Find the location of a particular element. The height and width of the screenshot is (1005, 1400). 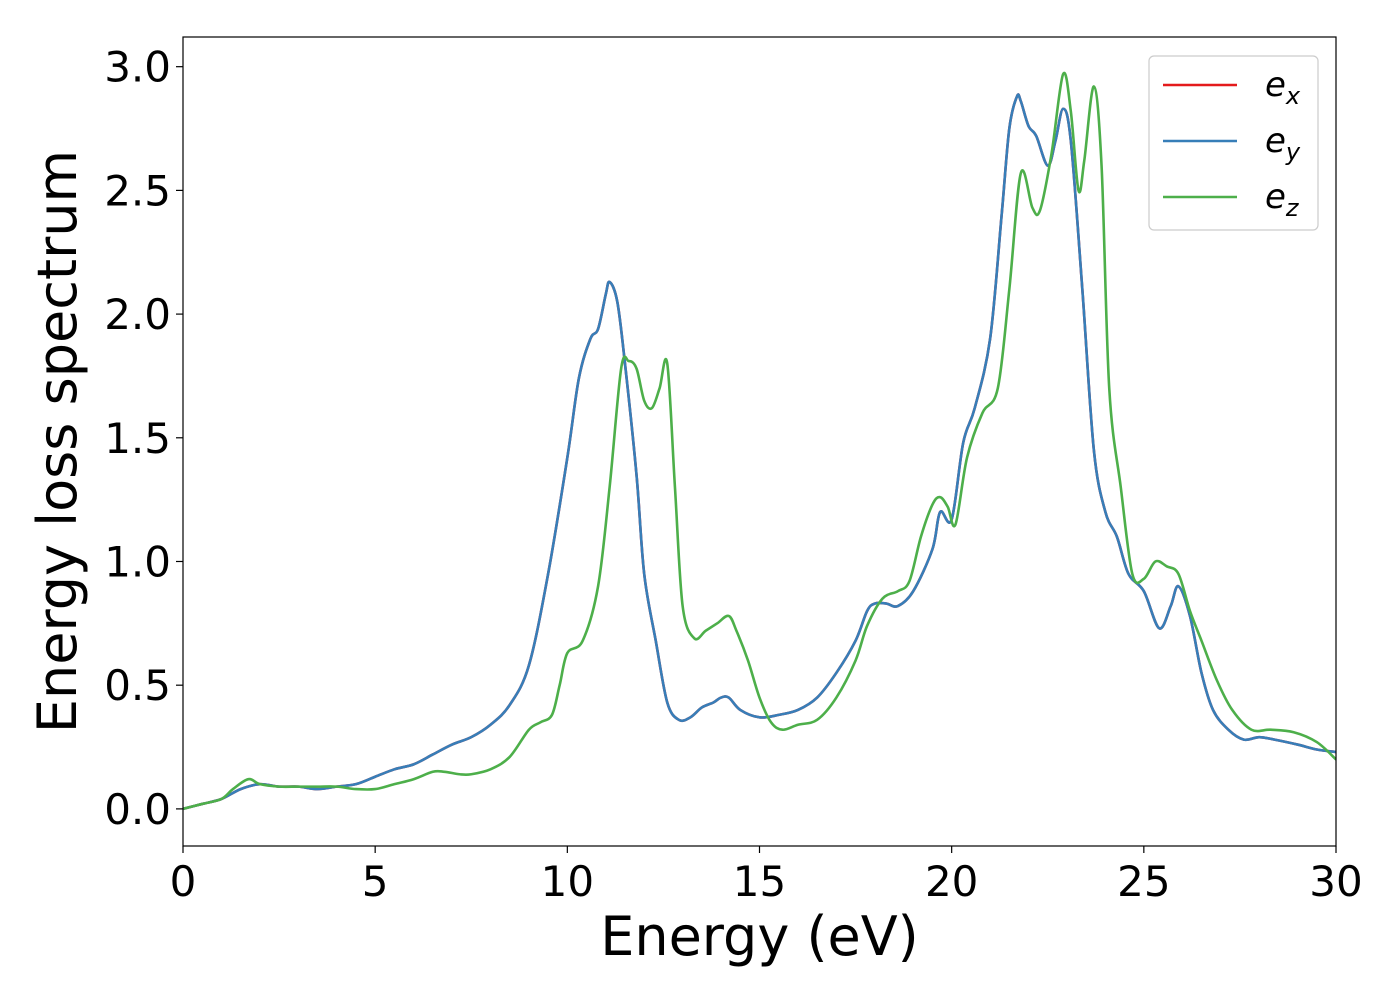

legend-label-x: ex is located at coordinates (1283, 87).